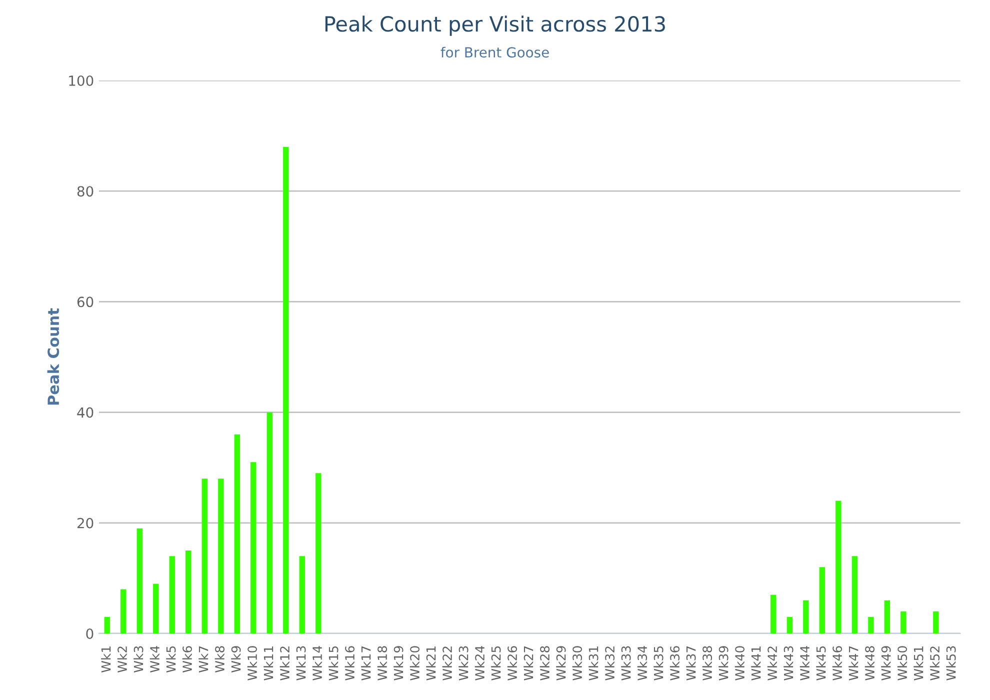  What do you see at coordinates (349, 663) in the screenshot?
I see `x-tick-label: Wk16` at bounding box center [349, 663].